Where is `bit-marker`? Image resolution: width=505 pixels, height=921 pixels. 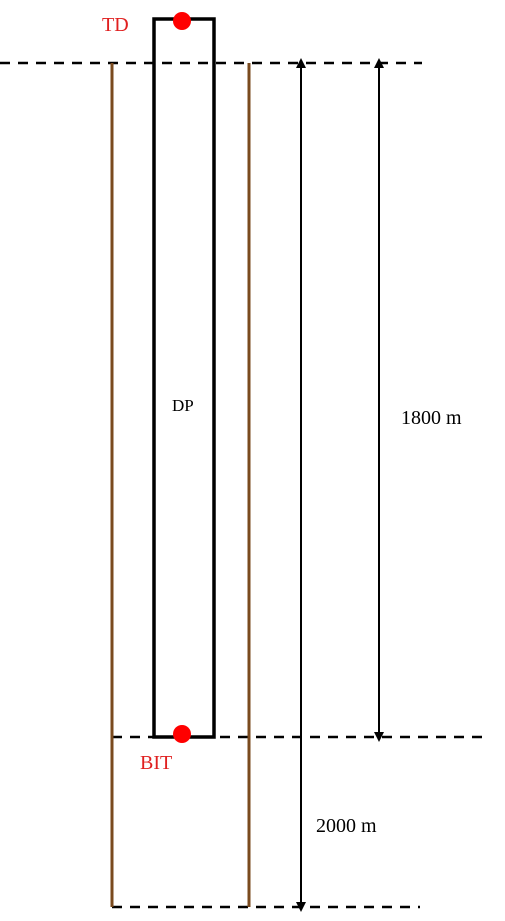 bit-marker is located at coordinates (182, 734).